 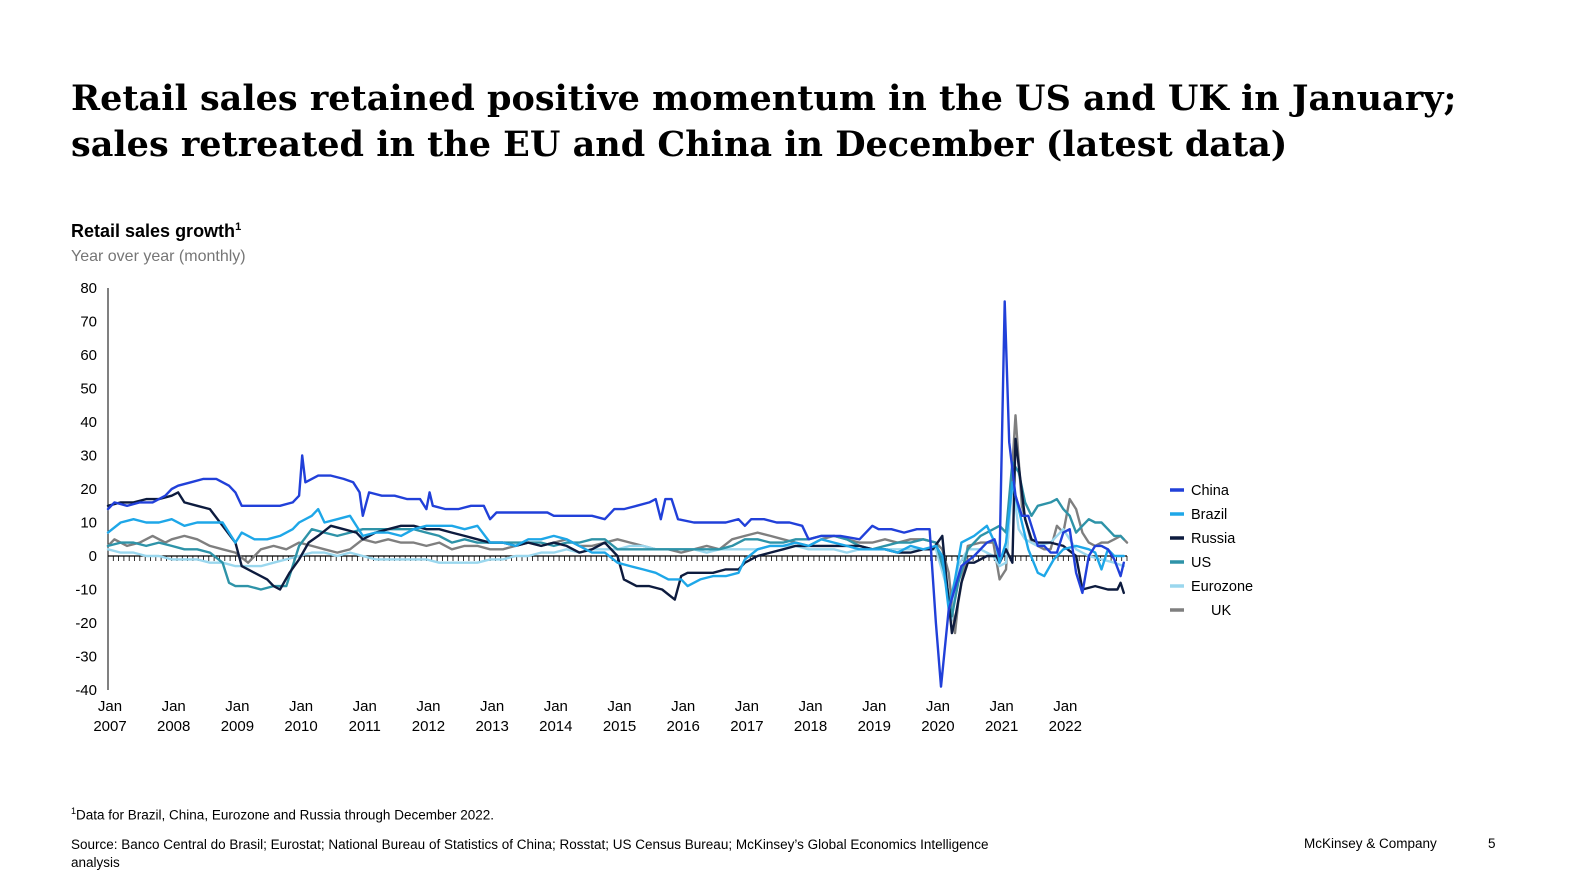 I want to click on x-tick-label-year: 2010, so click(x=300, y=726).